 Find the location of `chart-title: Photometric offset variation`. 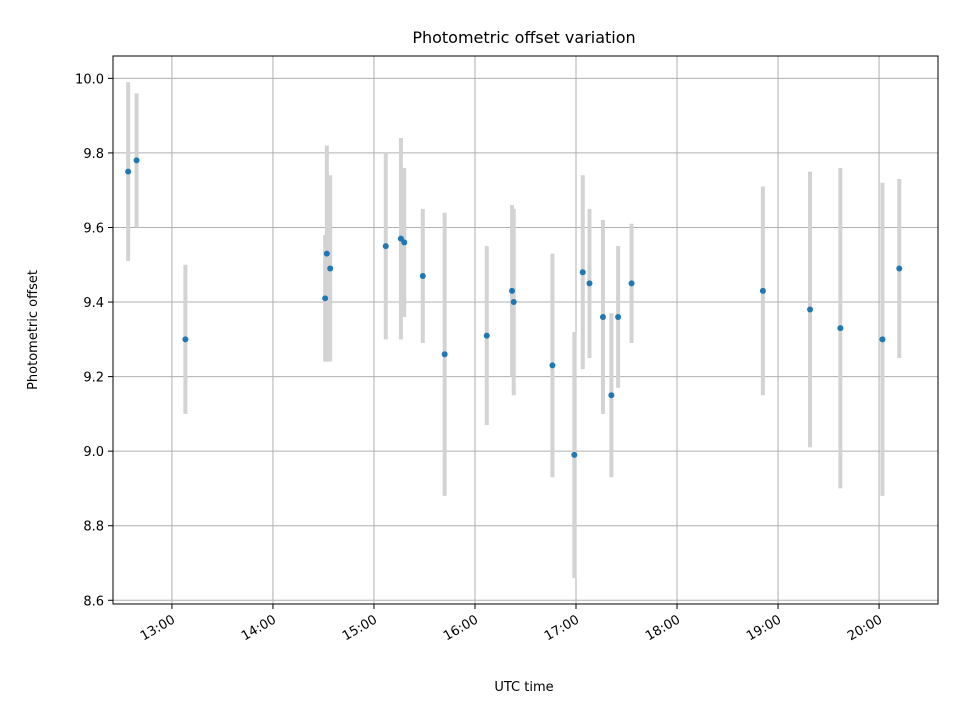

chart-title: Photometric offset variation is located at coordinates (523, 37).